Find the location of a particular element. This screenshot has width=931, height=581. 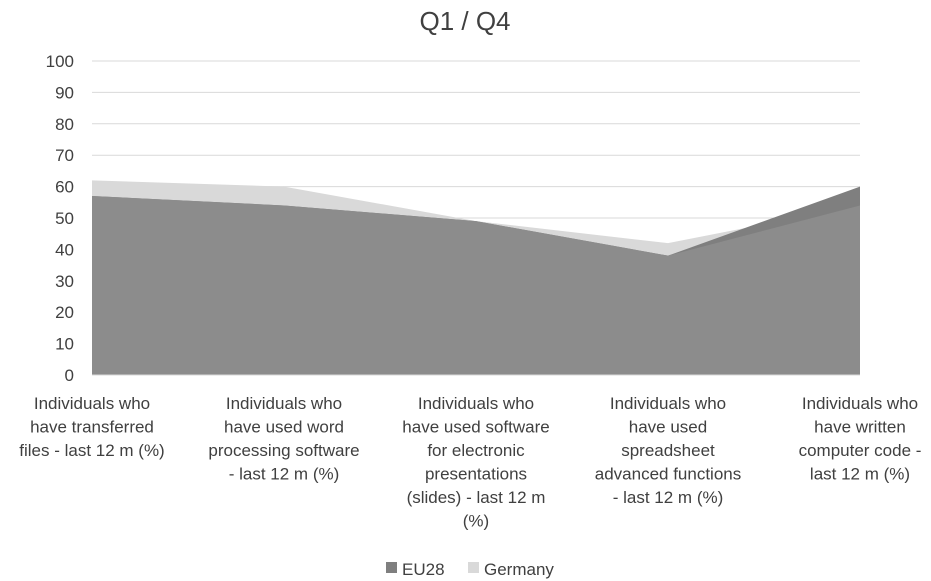

legend: EU28 Germany is located at coordinates (470, 569).